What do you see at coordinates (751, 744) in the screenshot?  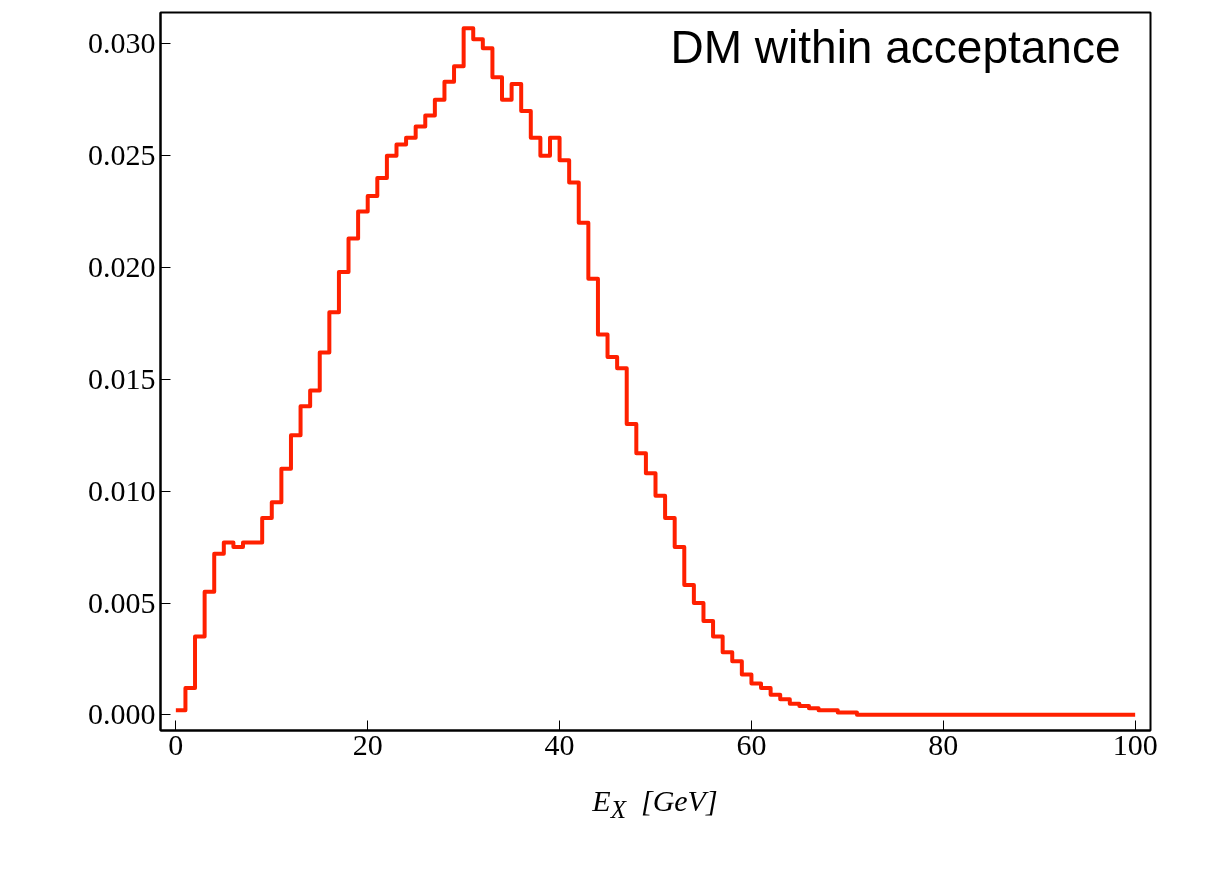 I see `x-tick-label: 60` at bounding box center [751, 744].